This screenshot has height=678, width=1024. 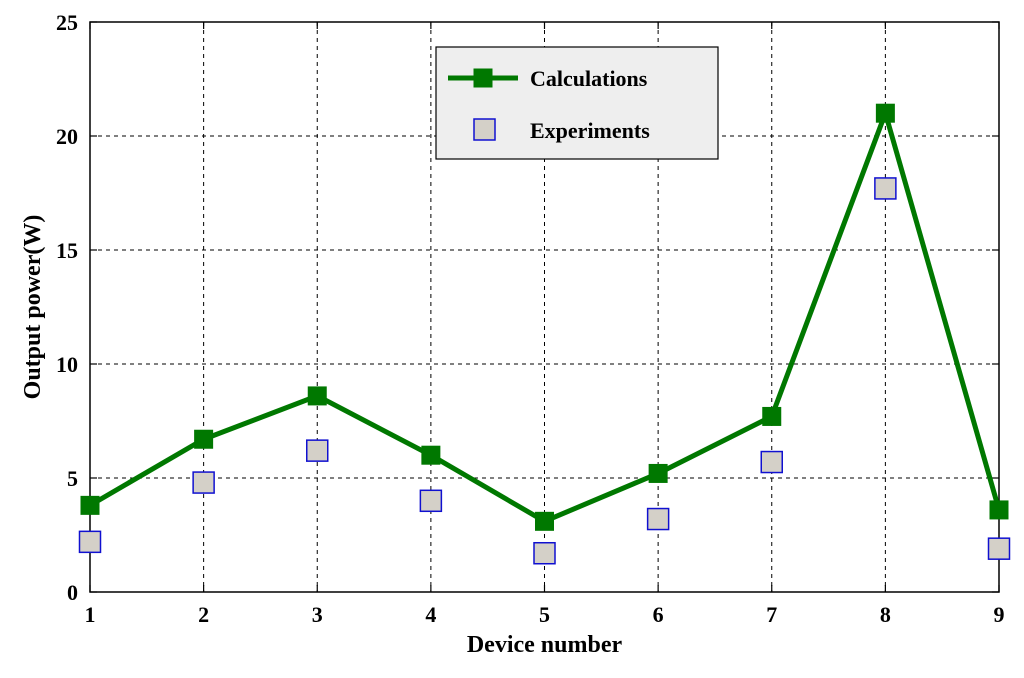 What do you see at coordinates (589, 78) in the screenshot?
I see `legend-label-calculations: Calculations` at bounding box center [589, 78].